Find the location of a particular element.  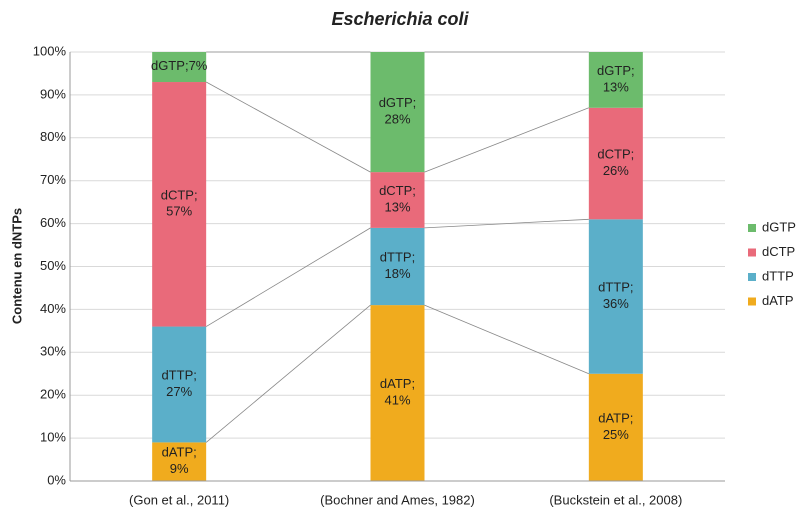

data-label: dGTP;7% is located at coordinates (179, 65).